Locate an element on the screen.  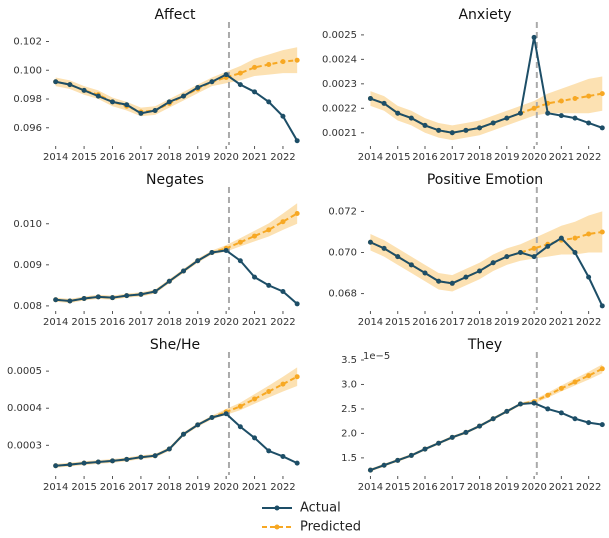
y-tick-label: 3.5 is located at coordinates (349, 360).